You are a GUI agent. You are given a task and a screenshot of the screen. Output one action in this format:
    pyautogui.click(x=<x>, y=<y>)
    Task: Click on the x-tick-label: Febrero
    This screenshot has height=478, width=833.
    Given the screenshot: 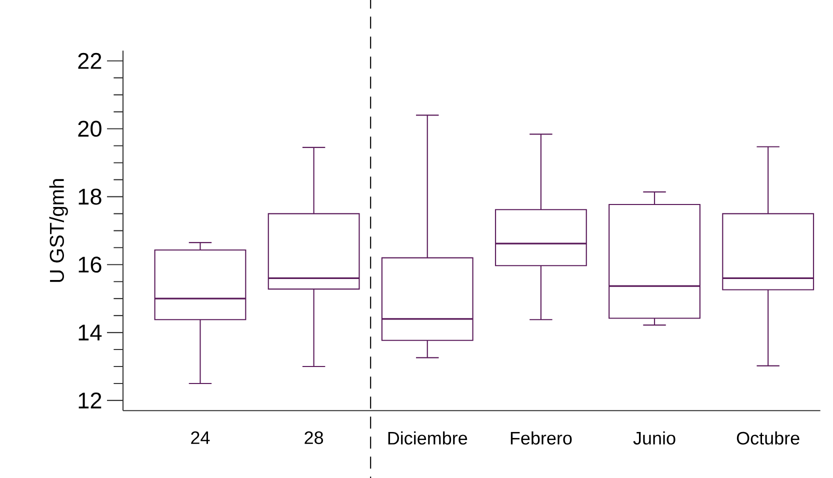 What is the action you would take?
    pyautogui.click(x=541, y=438)
    